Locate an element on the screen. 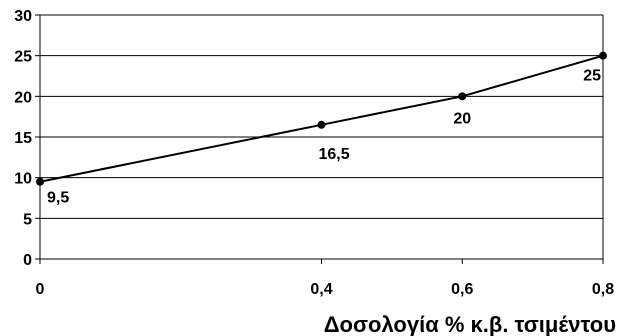 Image resolution: width=618 pixels, height=336 pixels. x-tick-label: 0,8 is located at coordinates (603, 289).